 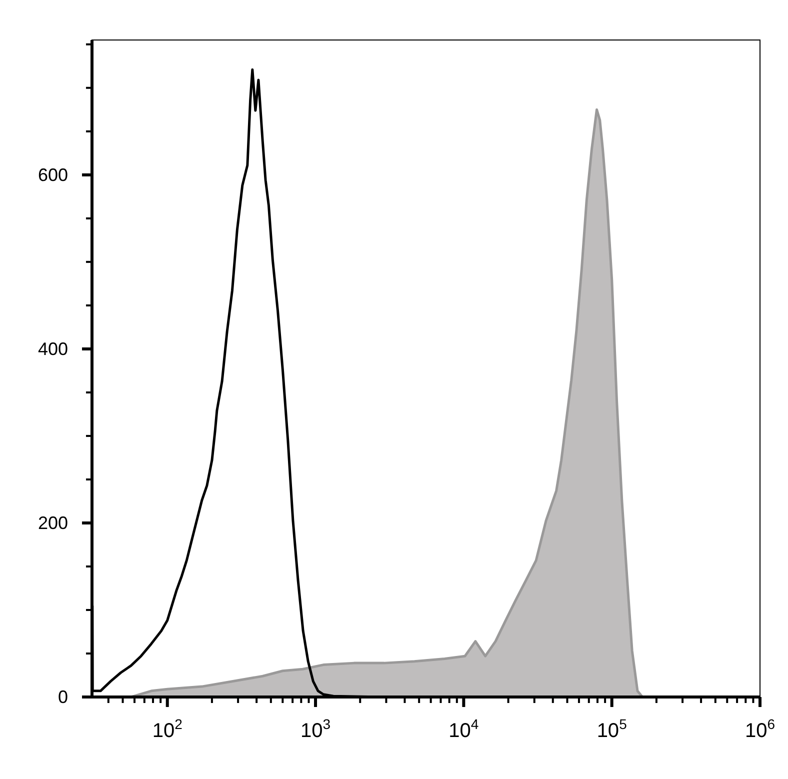 What do you see at coordinates (612, 729) in the screenshot?
I see `x-tick-label: 10$^{5}$` at bounding box center [612, 729].